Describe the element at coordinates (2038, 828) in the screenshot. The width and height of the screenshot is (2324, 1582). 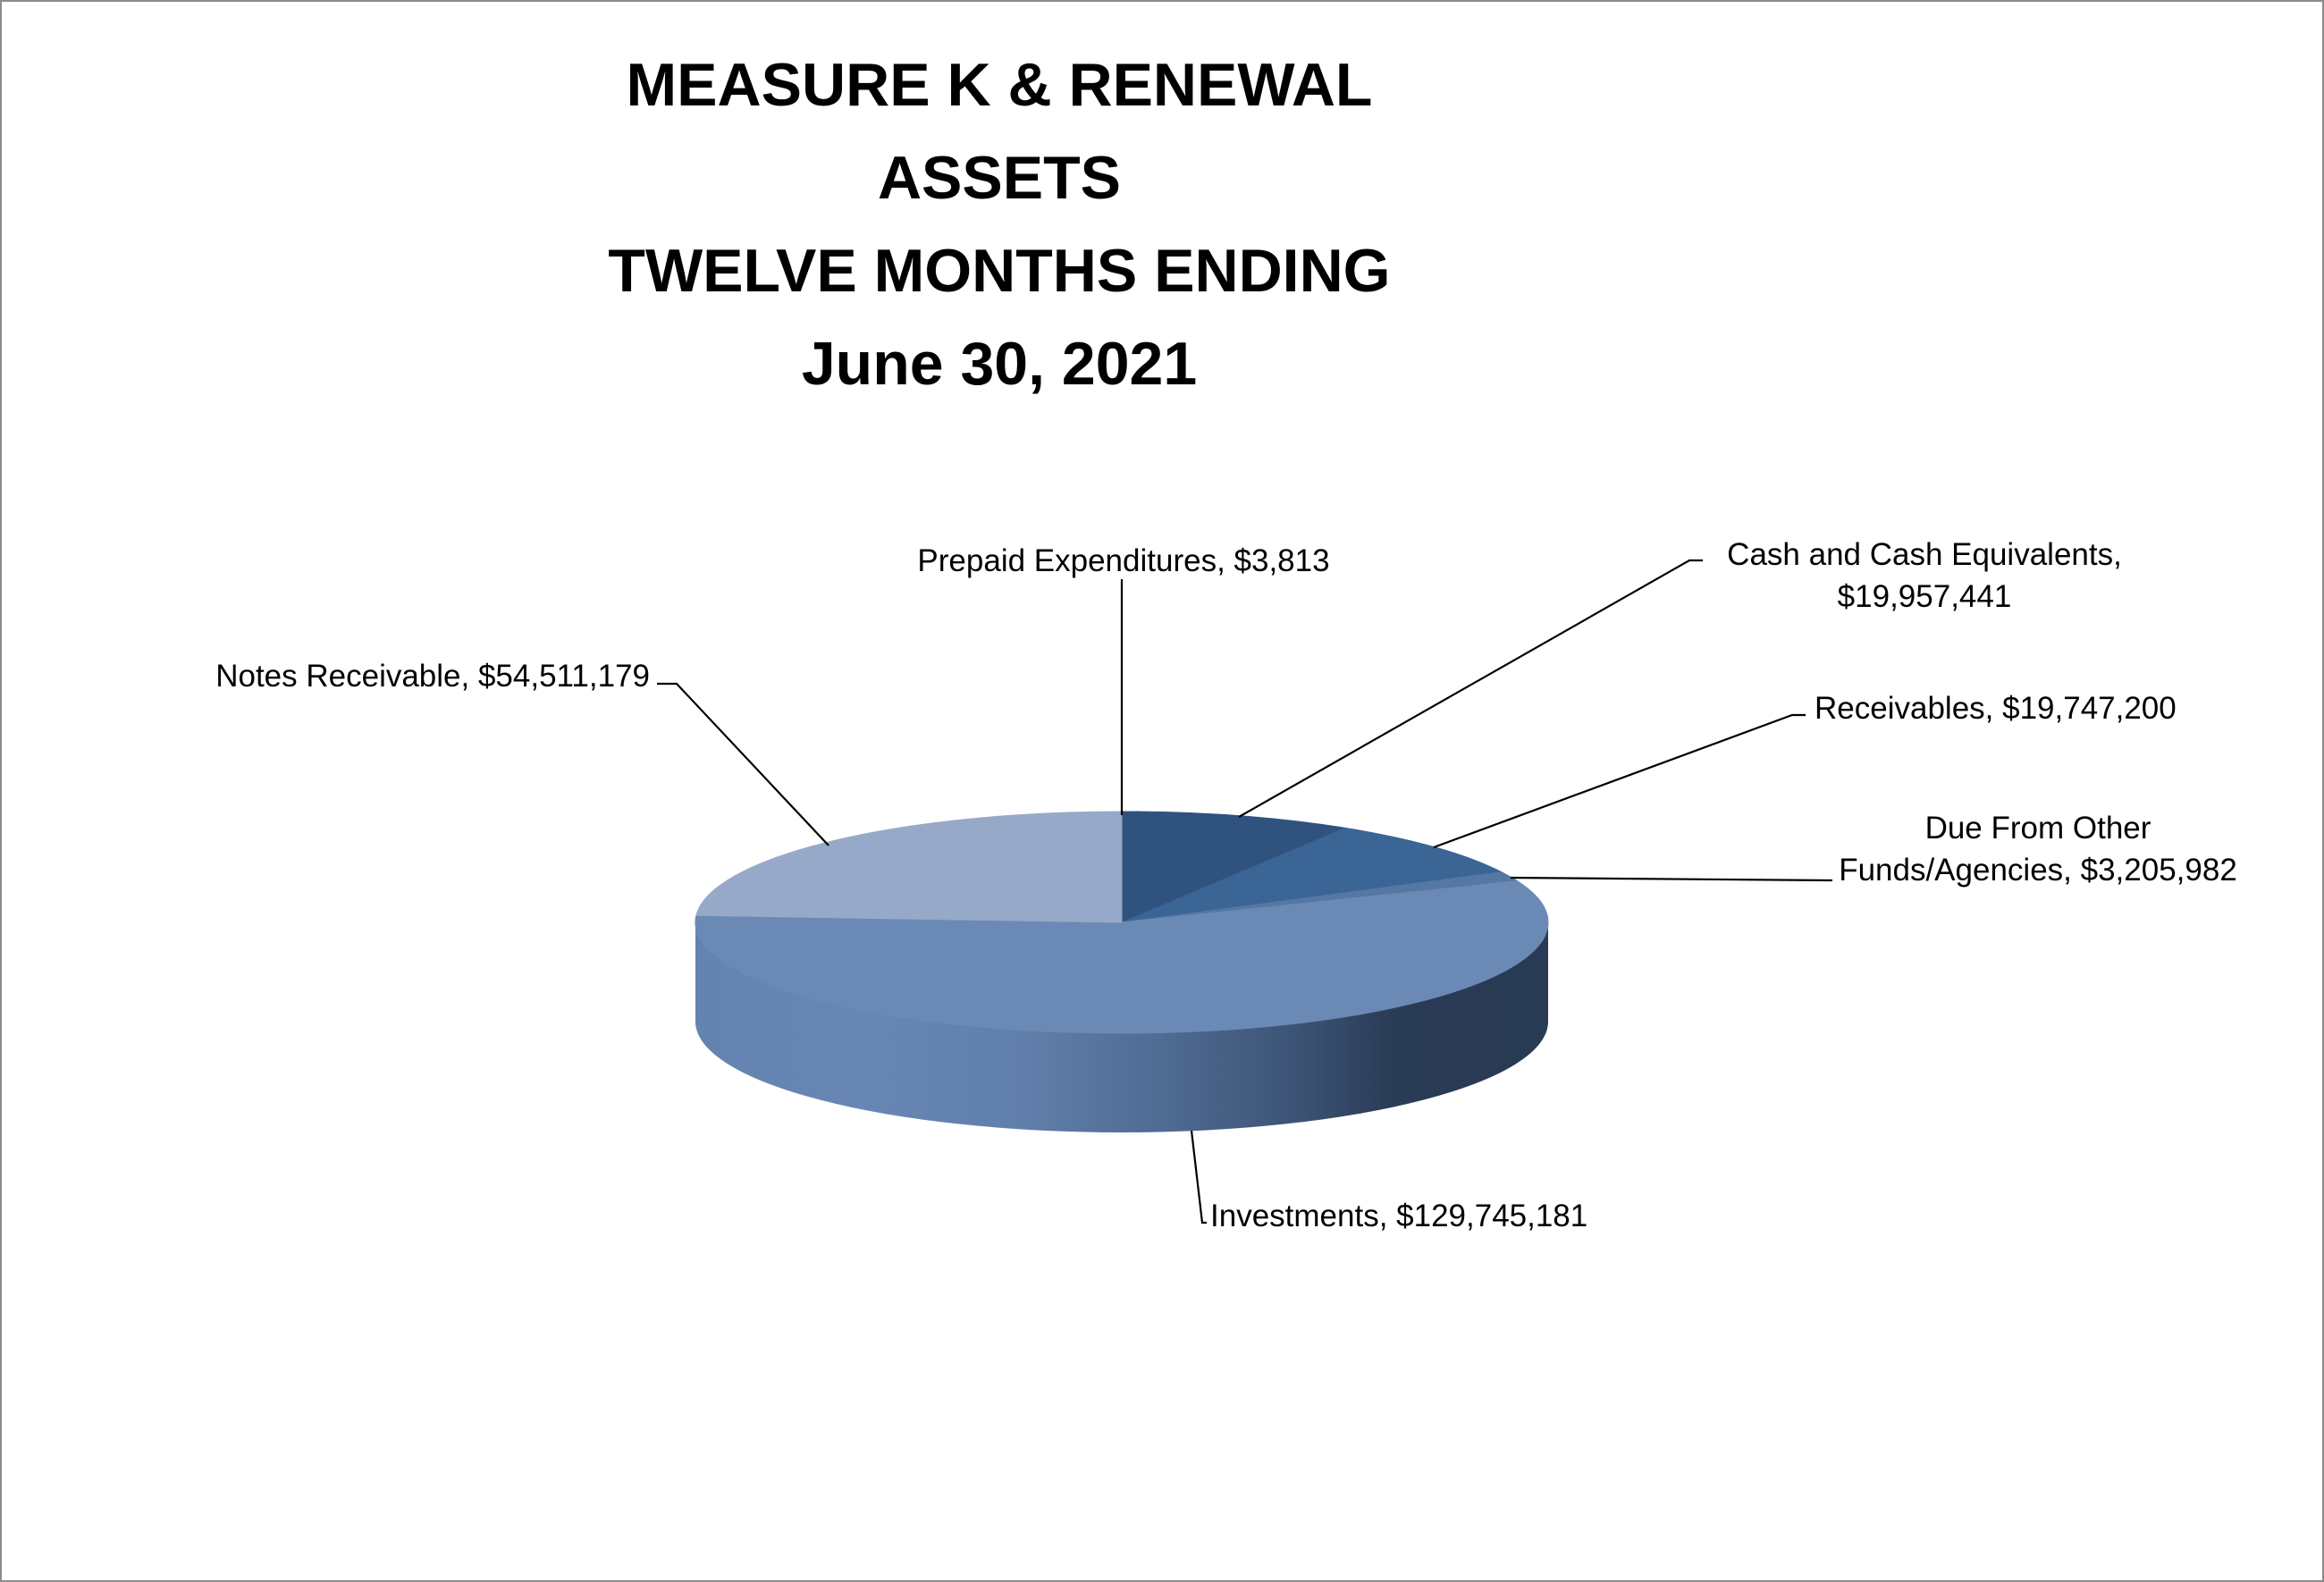
I see `data-label-due-from-other-funds-agencies-line-1: Due From Other` at that location.